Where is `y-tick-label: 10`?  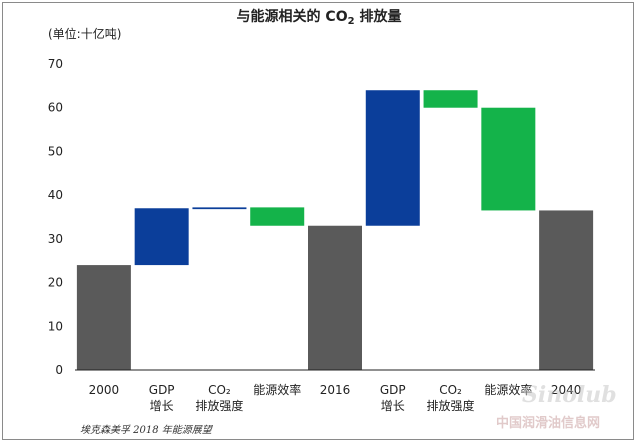
y-tick-label: 10 is located at coordinates (55, 326).